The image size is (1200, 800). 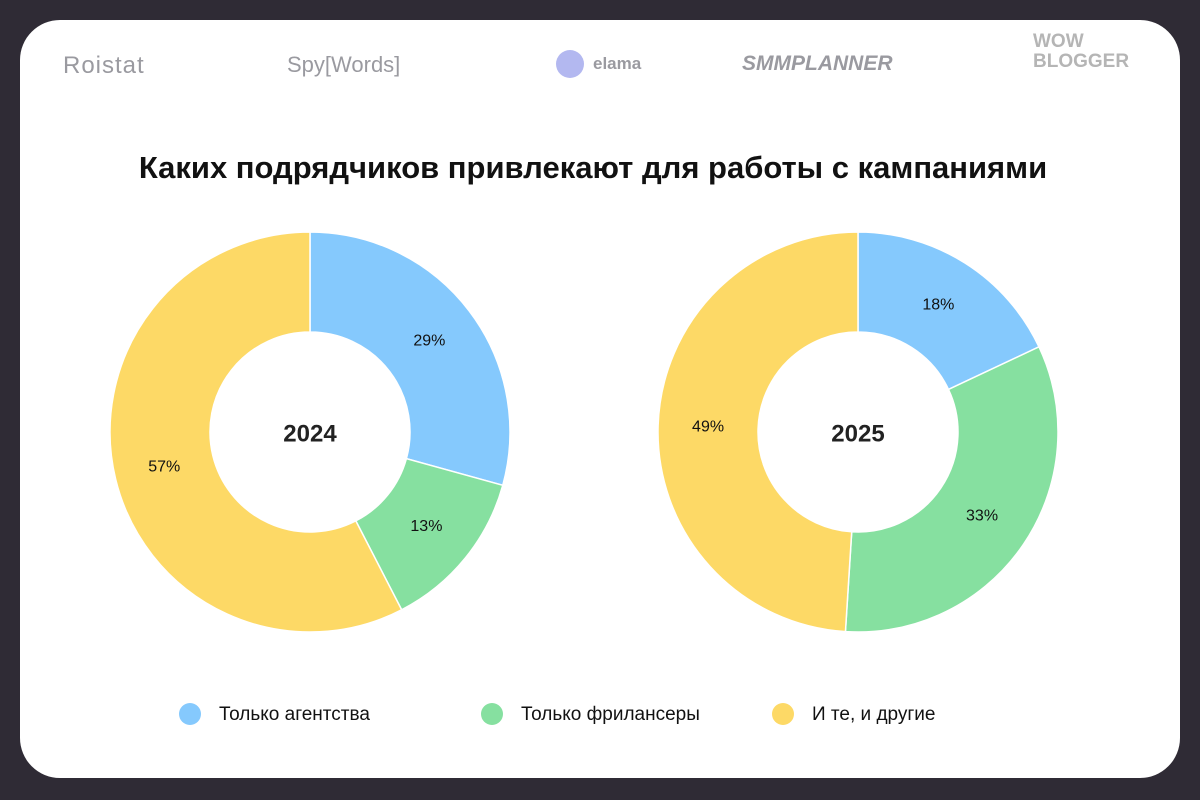 What do you see at coordinates (874, 714) in the screenshot?
I see `legend-label: И те, и другие` at bounding box center [874, 714].